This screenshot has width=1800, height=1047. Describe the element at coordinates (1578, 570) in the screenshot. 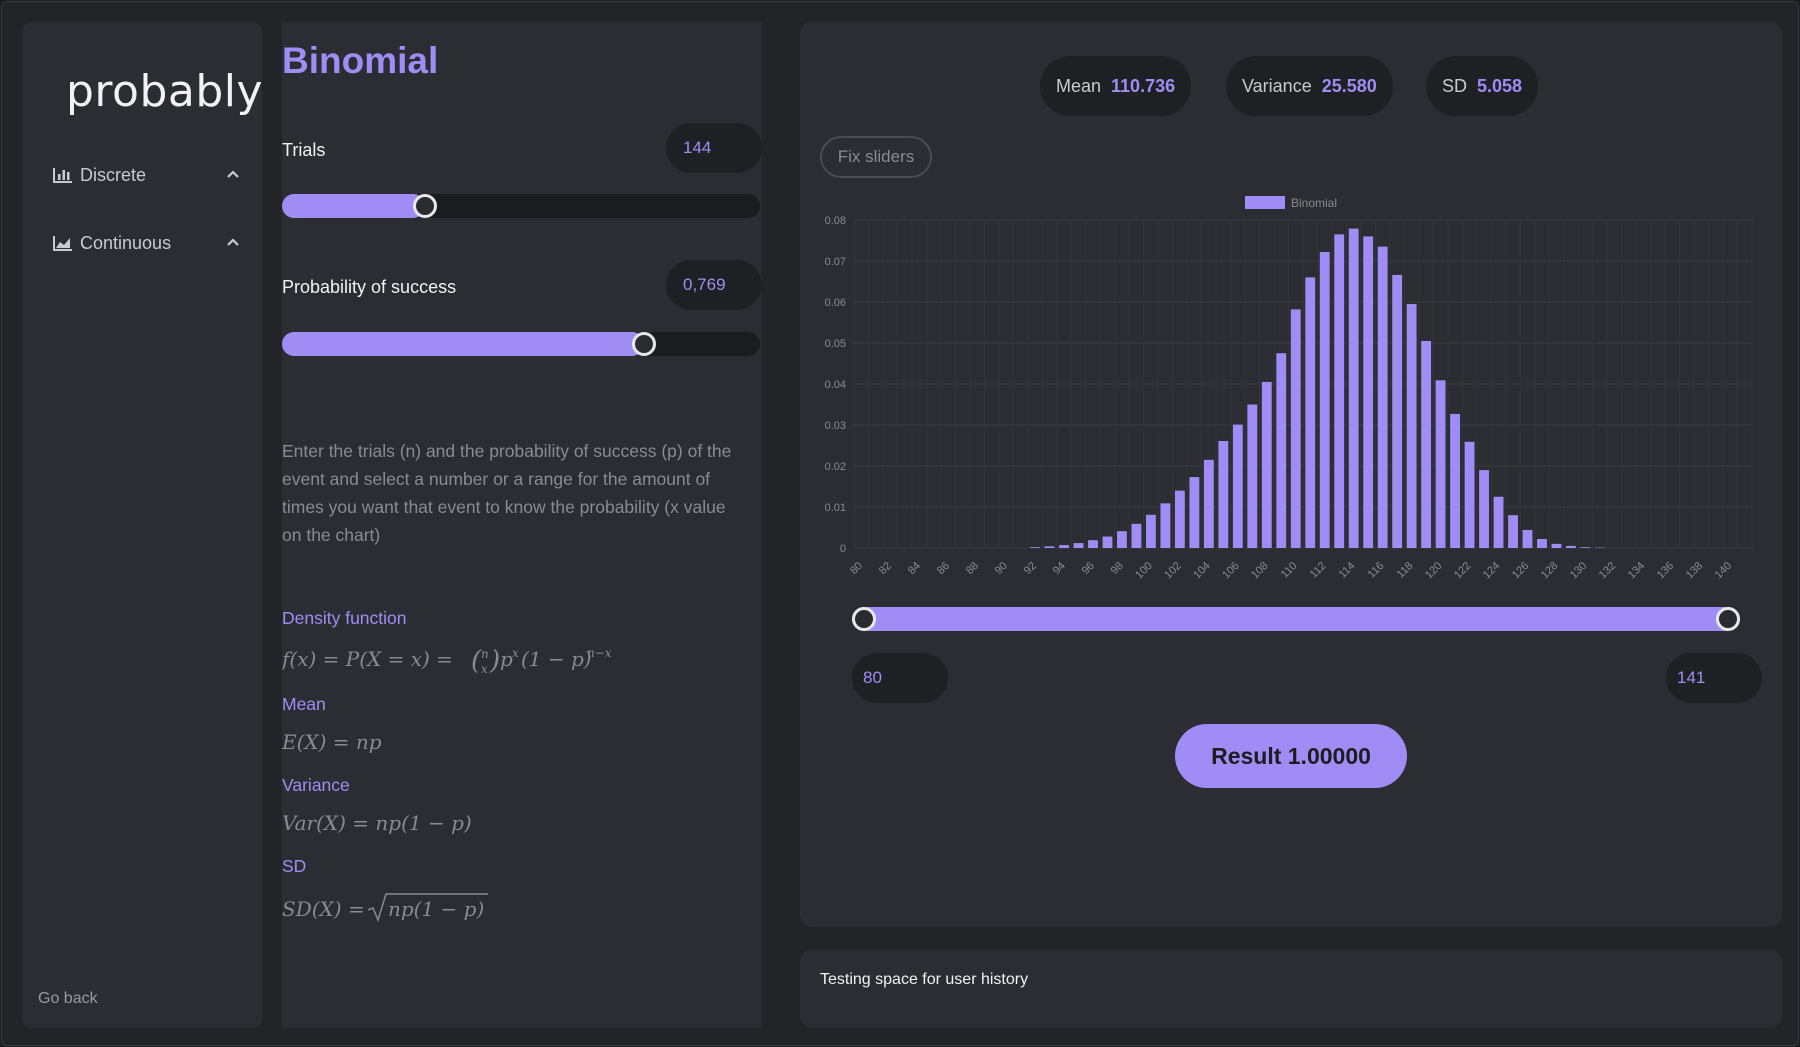

I see `x-tick-label: 130` at that location.